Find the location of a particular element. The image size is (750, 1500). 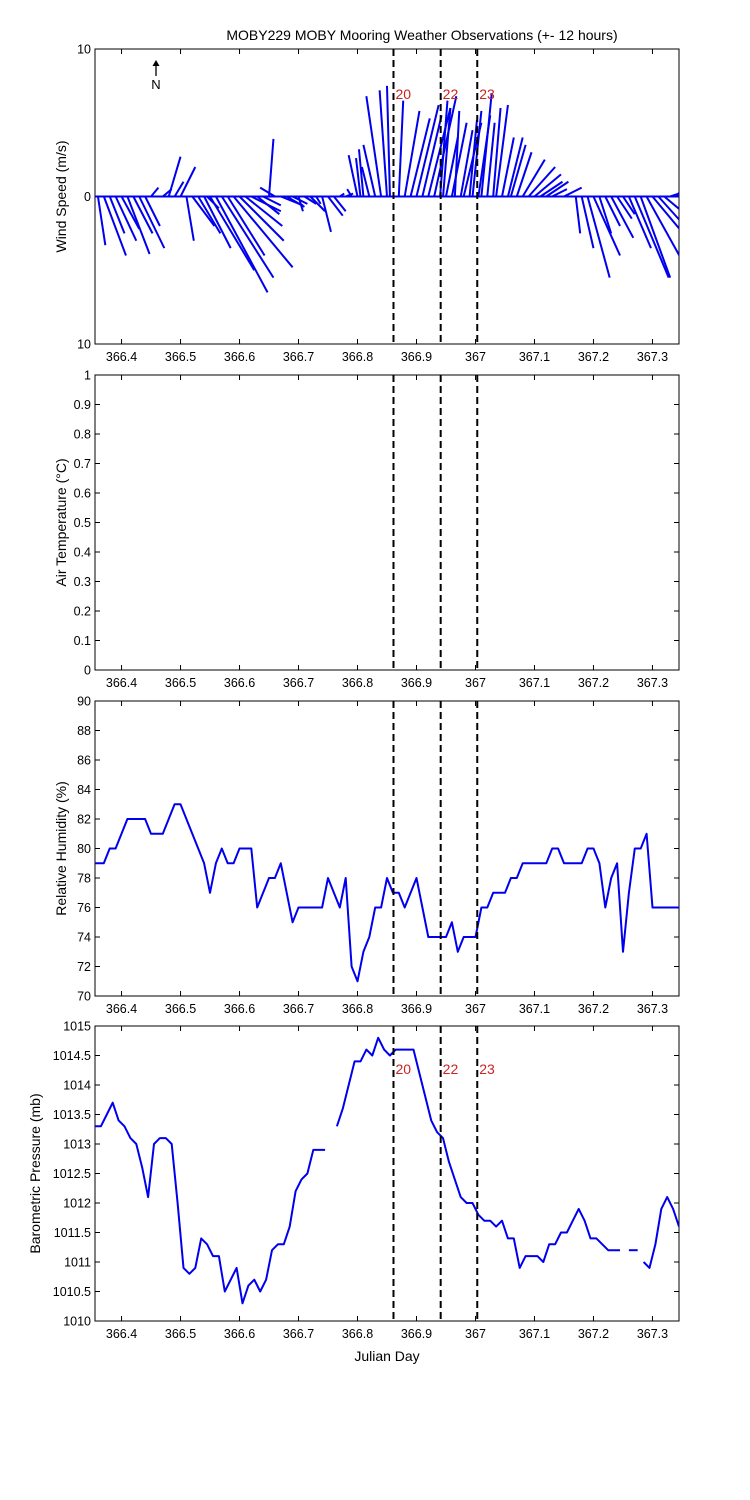

y-tick-label: 1014 is located at coordinates (77, 1086).